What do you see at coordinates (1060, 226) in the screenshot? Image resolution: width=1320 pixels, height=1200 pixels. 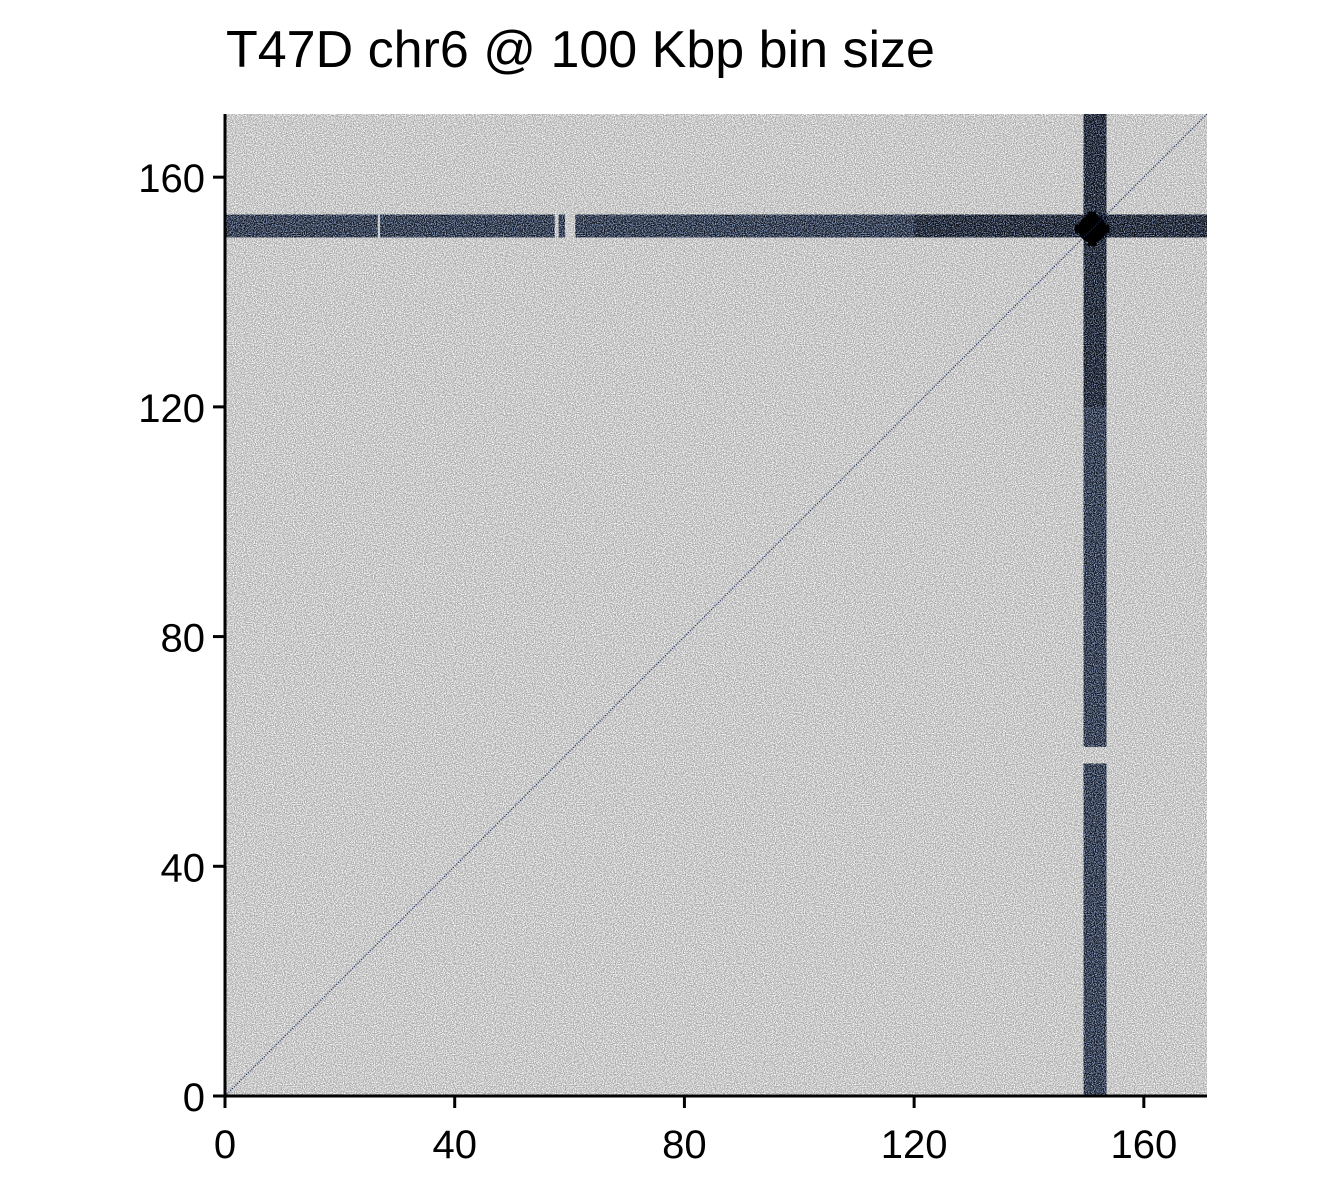 I see `band-dark-core-horizontal` at bounding box center [1060, 226].